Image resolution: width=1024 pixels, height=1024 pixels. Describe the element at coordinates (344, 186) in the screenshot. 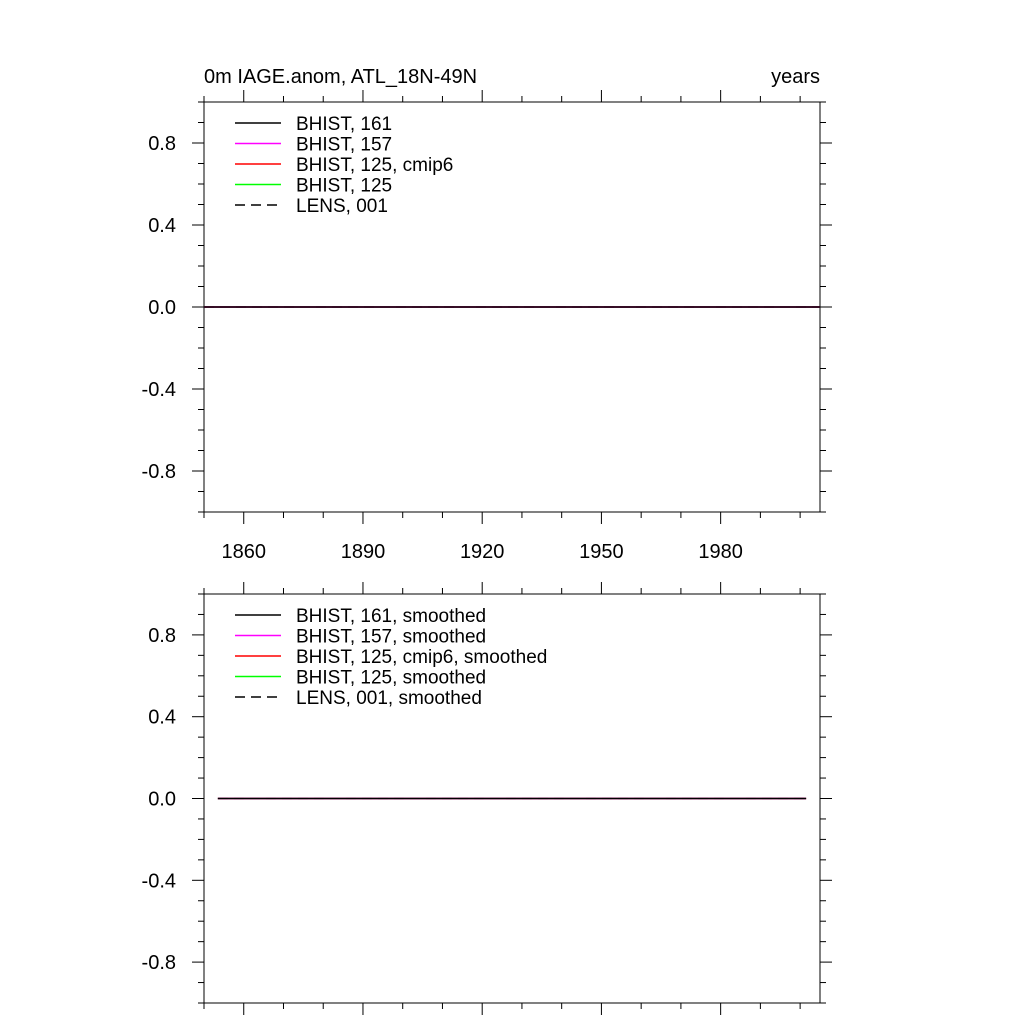

I see `legend-label: BHIST, 125` at that location.